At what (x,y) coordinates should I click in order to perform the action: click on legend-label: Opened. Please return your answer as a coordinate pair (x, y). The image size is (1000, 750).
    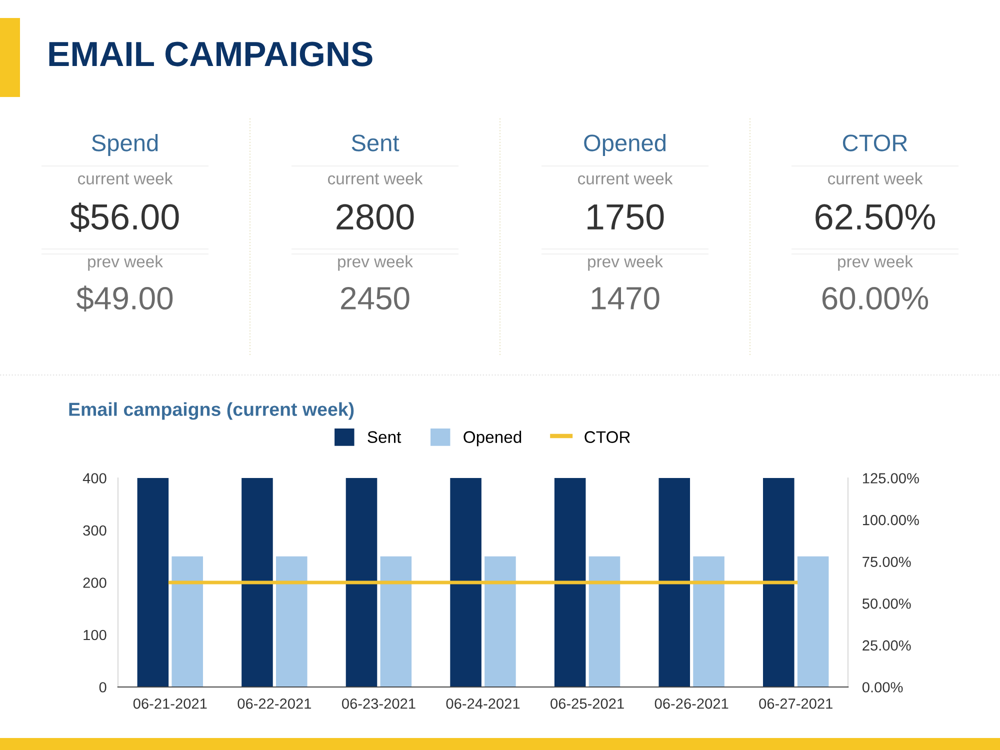
    Looking at the image, I should click on (493, 438).